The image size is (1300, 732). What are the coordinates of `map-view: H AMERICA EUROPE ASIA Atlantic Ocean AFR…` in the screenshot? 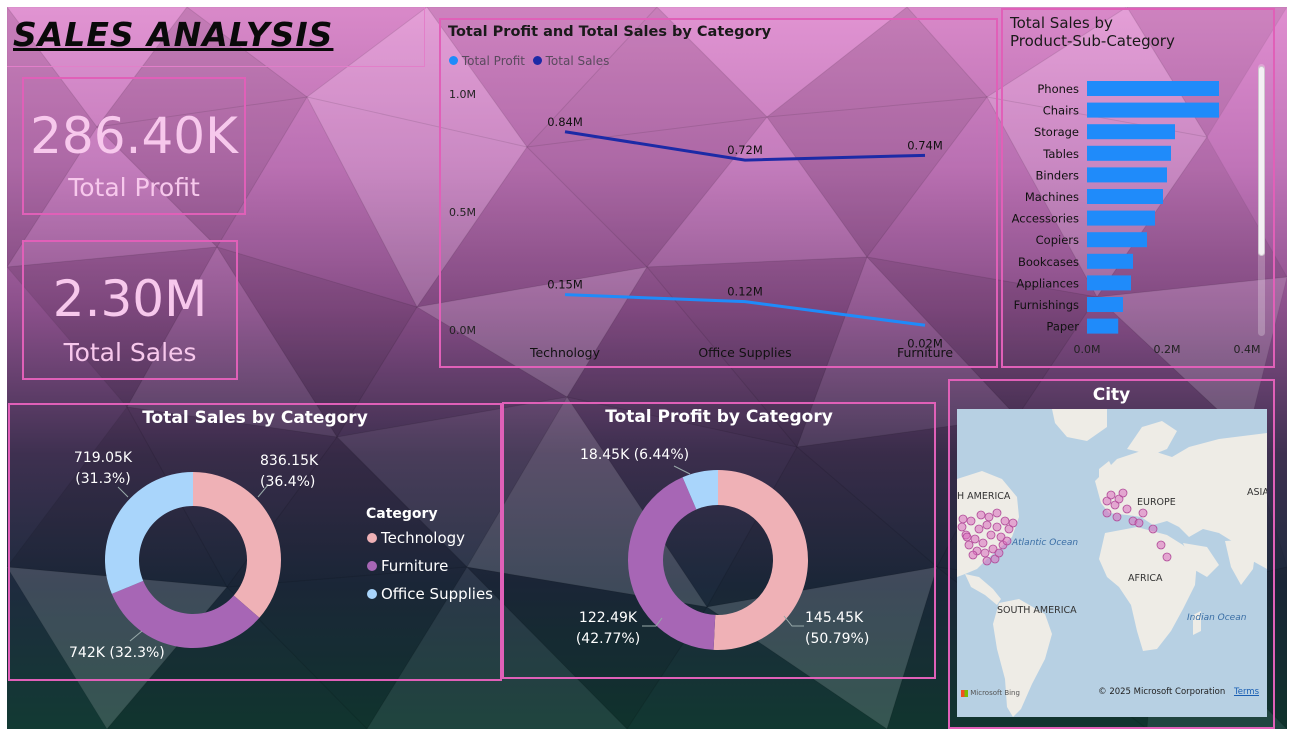 It's located at (1112, 563).